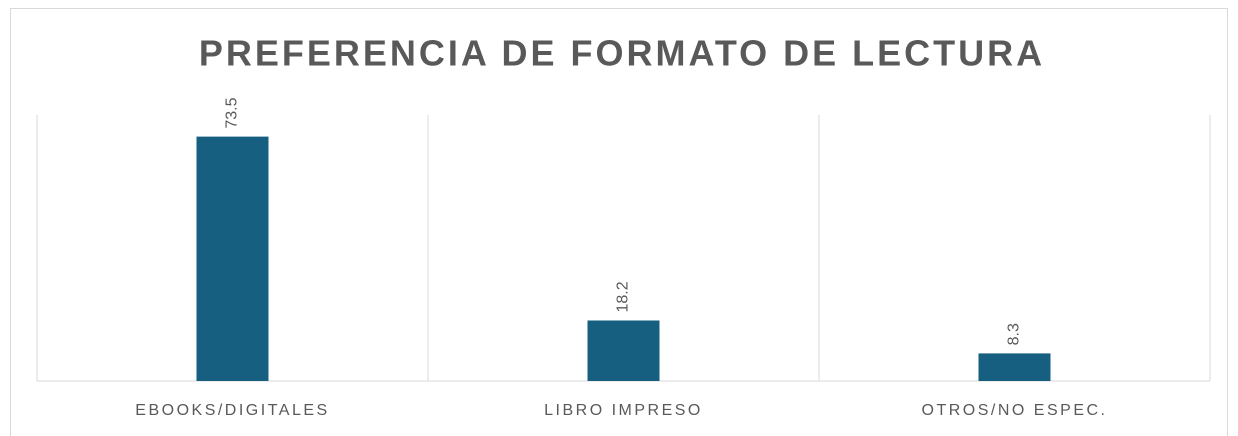  I want to click on chart-title: PREFERENCIA DE FORMATO DE LECTURA, so click(622, 53).